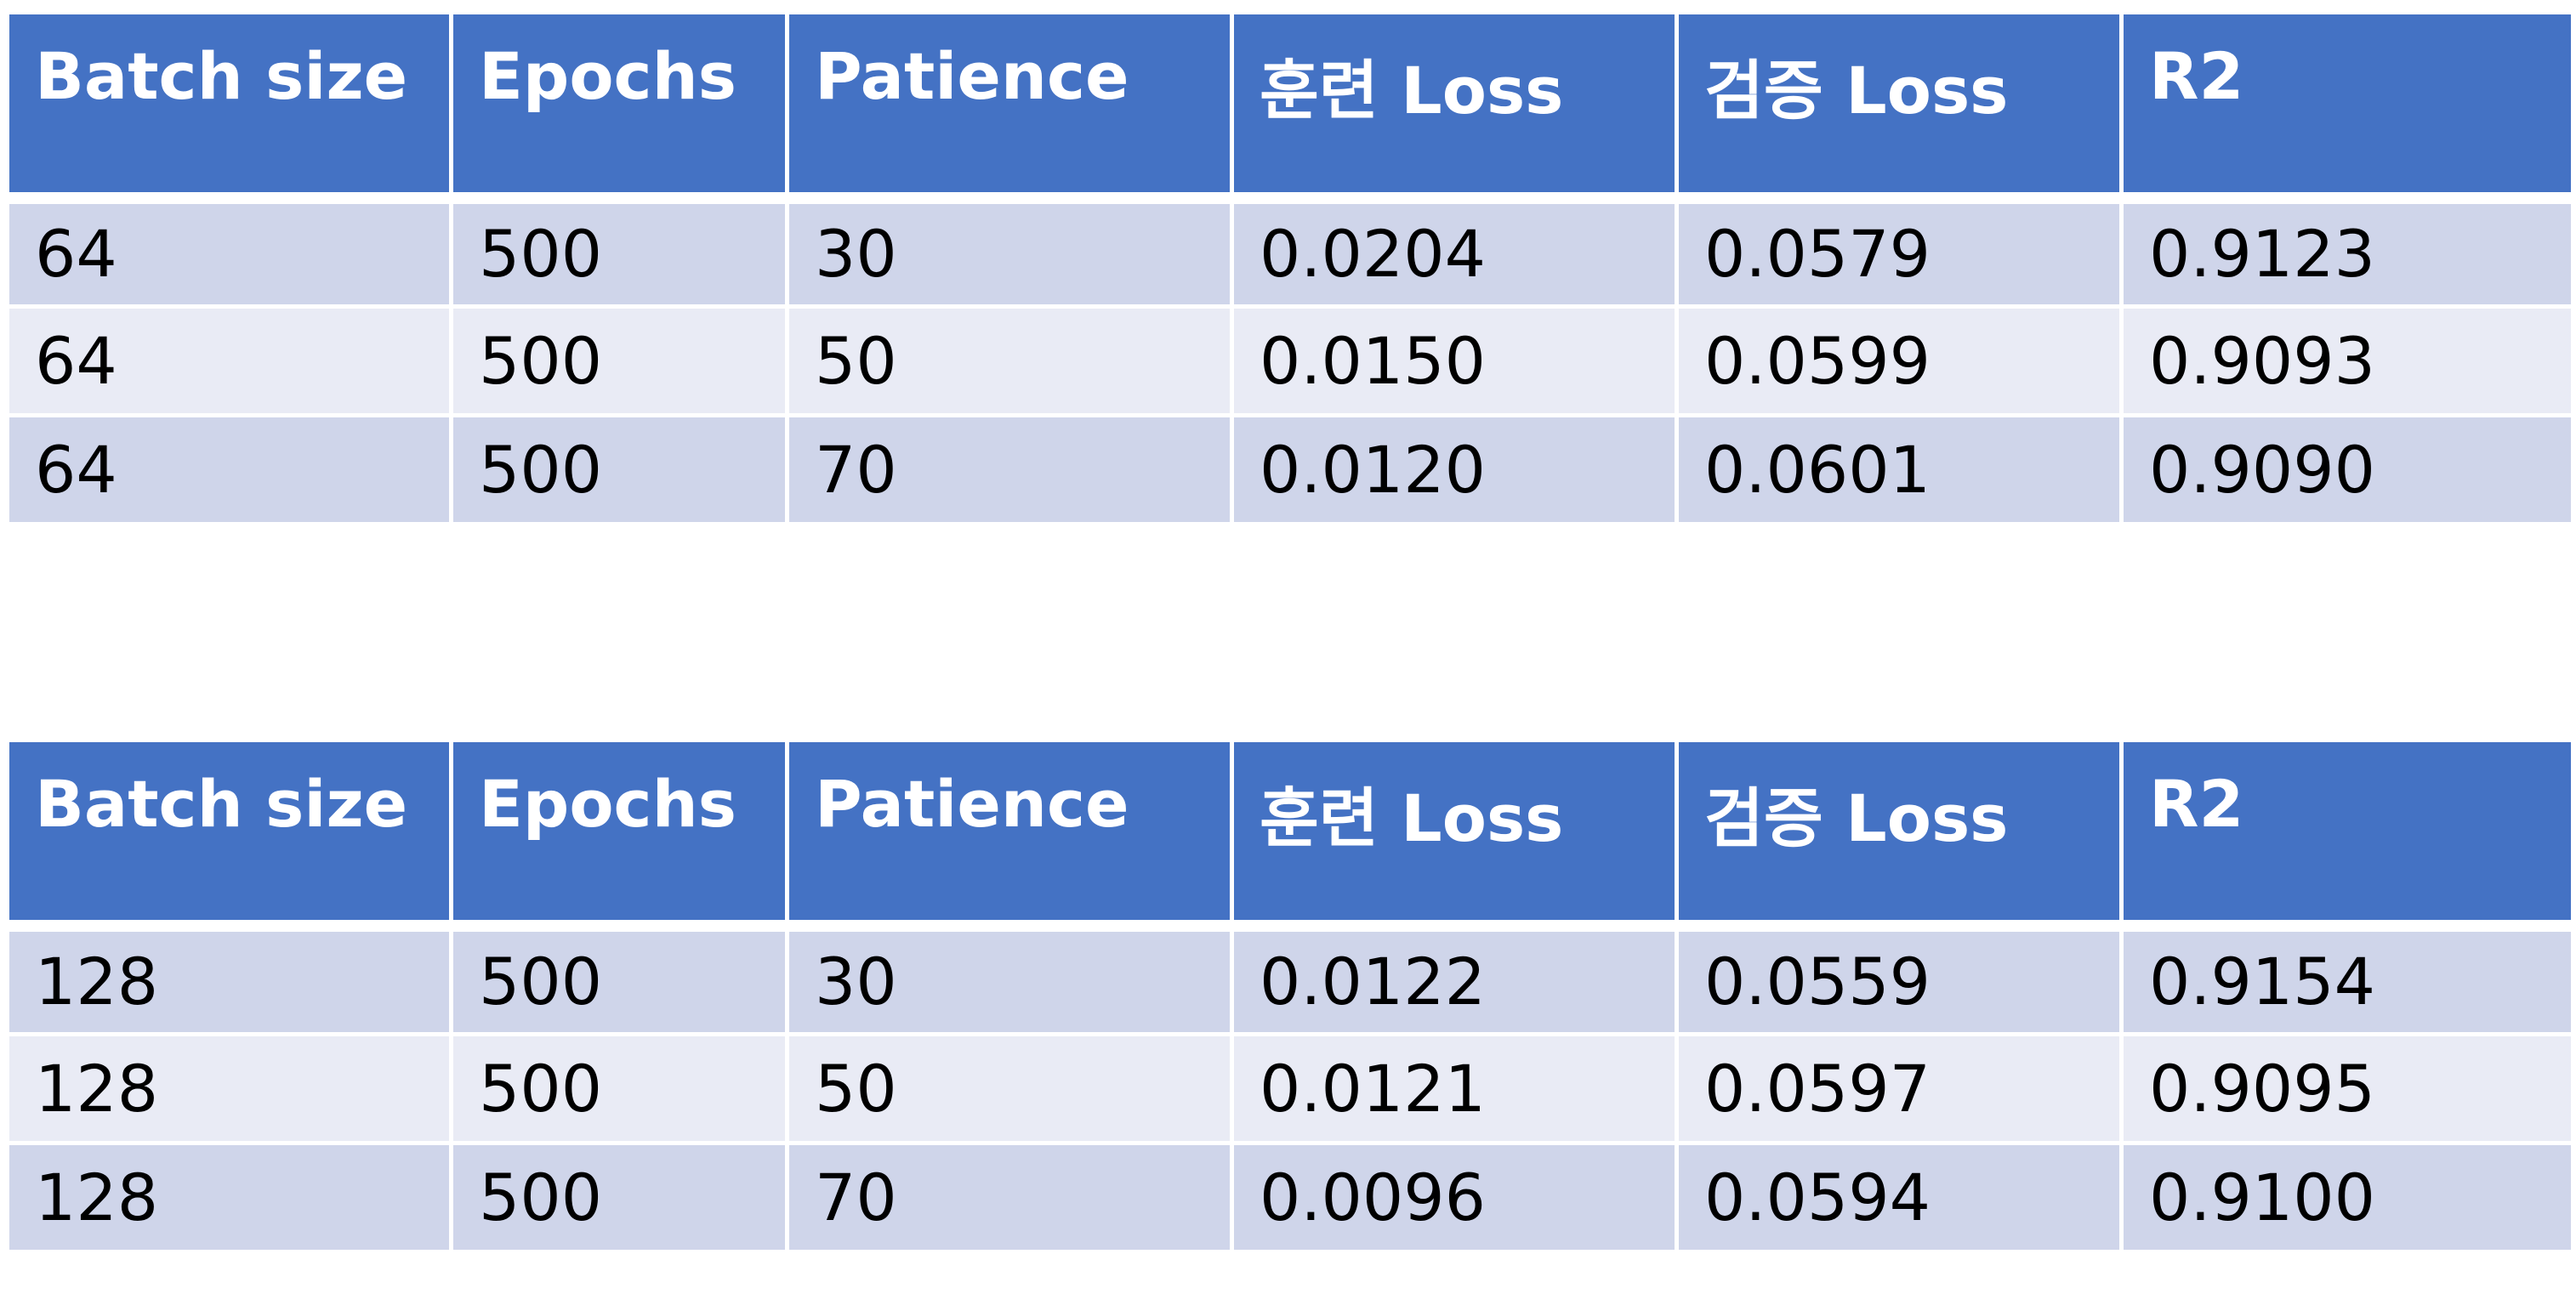  Describe the element at coordinates (1899, 360) in the screenshot. I see `cell-val-loss: 0.0599` at that location.